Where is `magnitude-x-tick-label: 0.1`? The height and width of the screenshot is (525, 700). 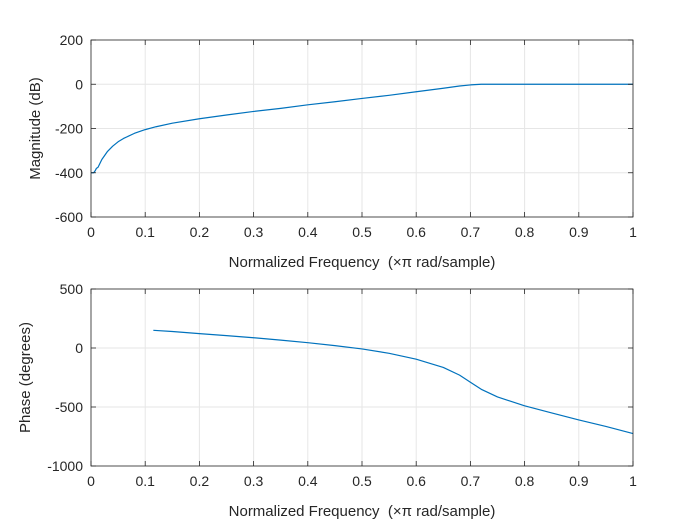 magnitude-x-tick-label: 0.1 is located at coordinates (145, 232).